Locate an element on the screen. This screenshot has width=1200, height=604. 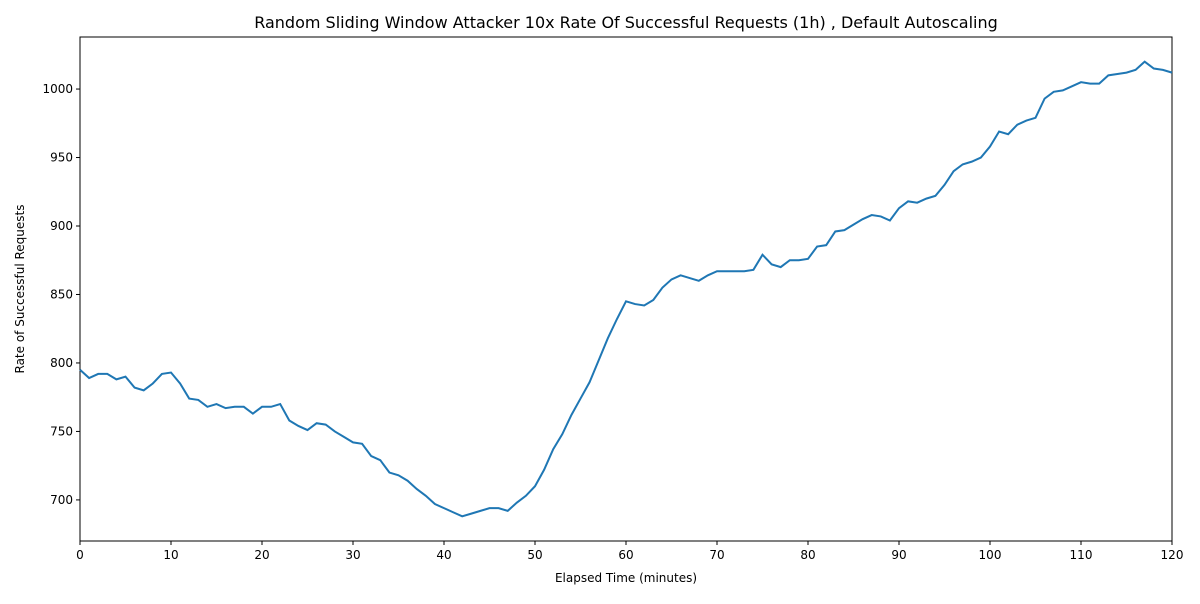
x-axis-label: Elapsed Time (minutes) is located at coordinates (626, 578).